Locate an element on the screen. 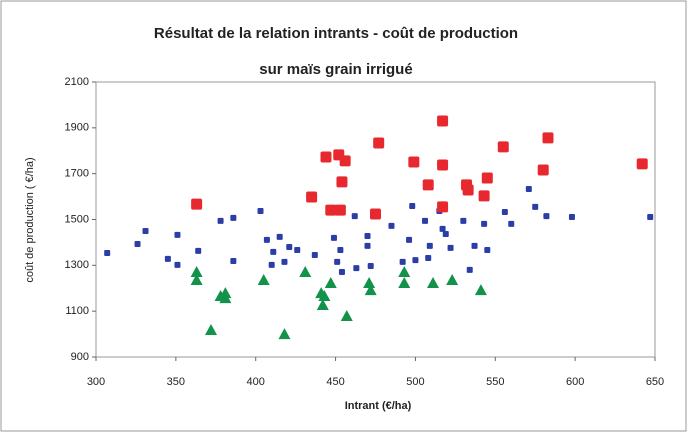 The image size is (687, 432). y-axis-label: coût de production ( €/ha) is located at coordinates (30, 219).